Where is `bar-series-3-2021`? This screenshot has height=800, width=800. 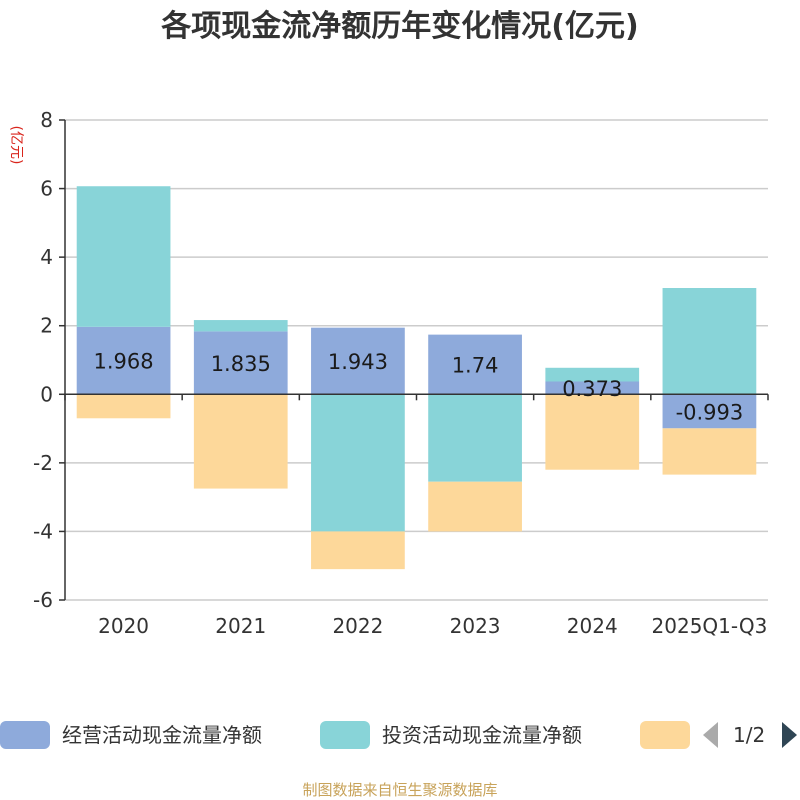 bar-series-3-2021 is located at coordinates (240, 441).